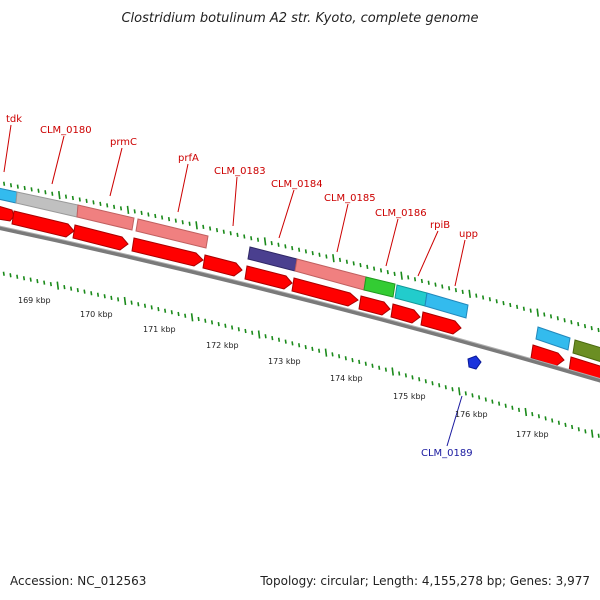  I want to click on gene-label-rpib: rpiB, so click(440, 225).